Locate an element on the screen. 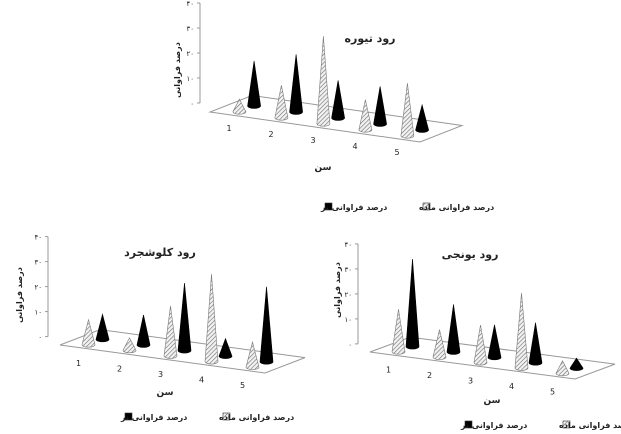 The width and height of the screenshot is (621, 434). chart-title: رود یونجی is located at coordinates (470, 254).